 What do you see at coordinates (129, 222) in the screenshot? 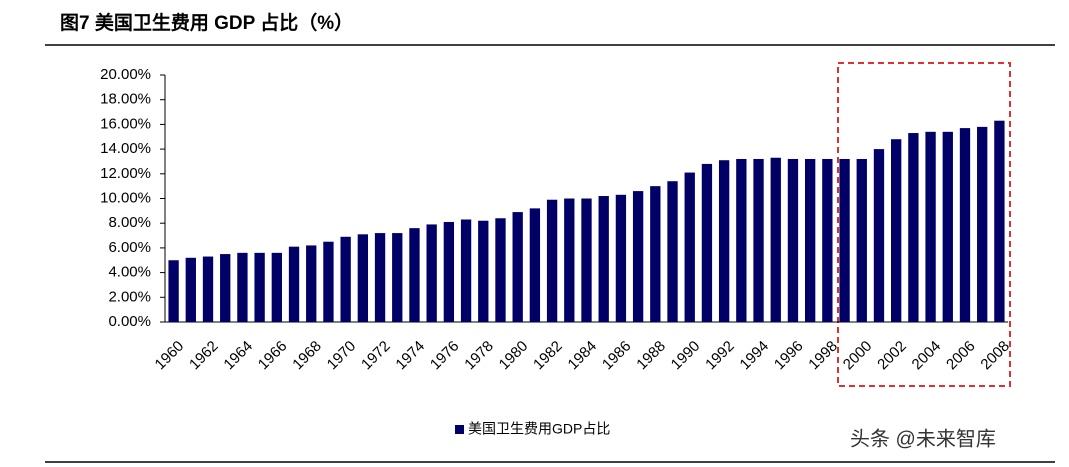
I see `y-tick-label: 8.00%` at bounding box center [129, 222].